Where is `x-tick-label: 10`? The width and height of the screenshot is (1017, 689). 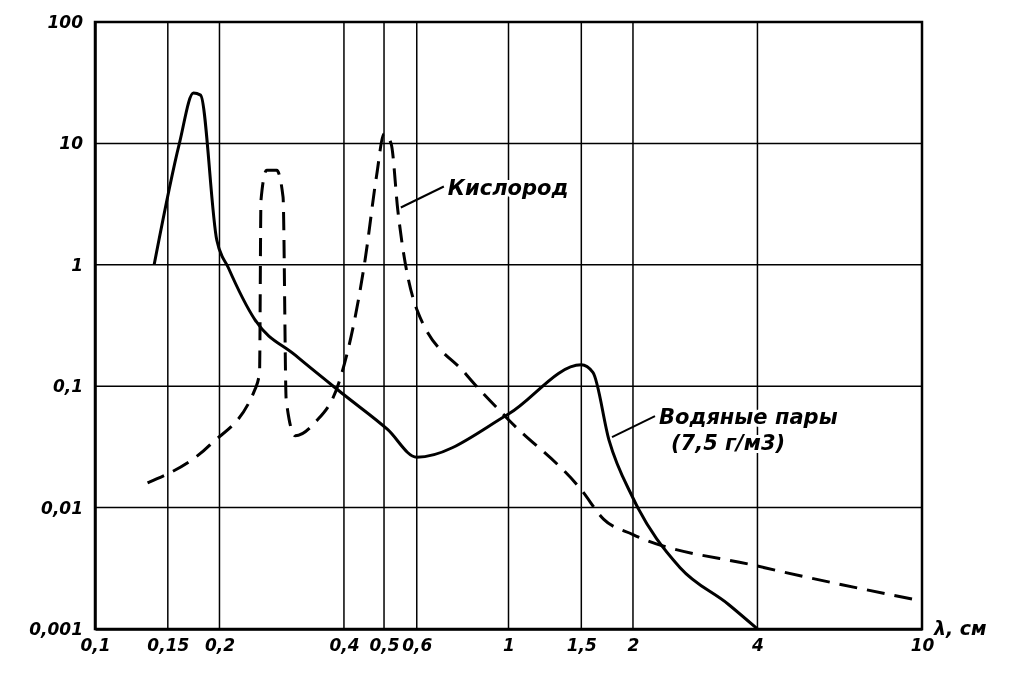 x-tick-label: 10 is located at coordinates (922, 645).